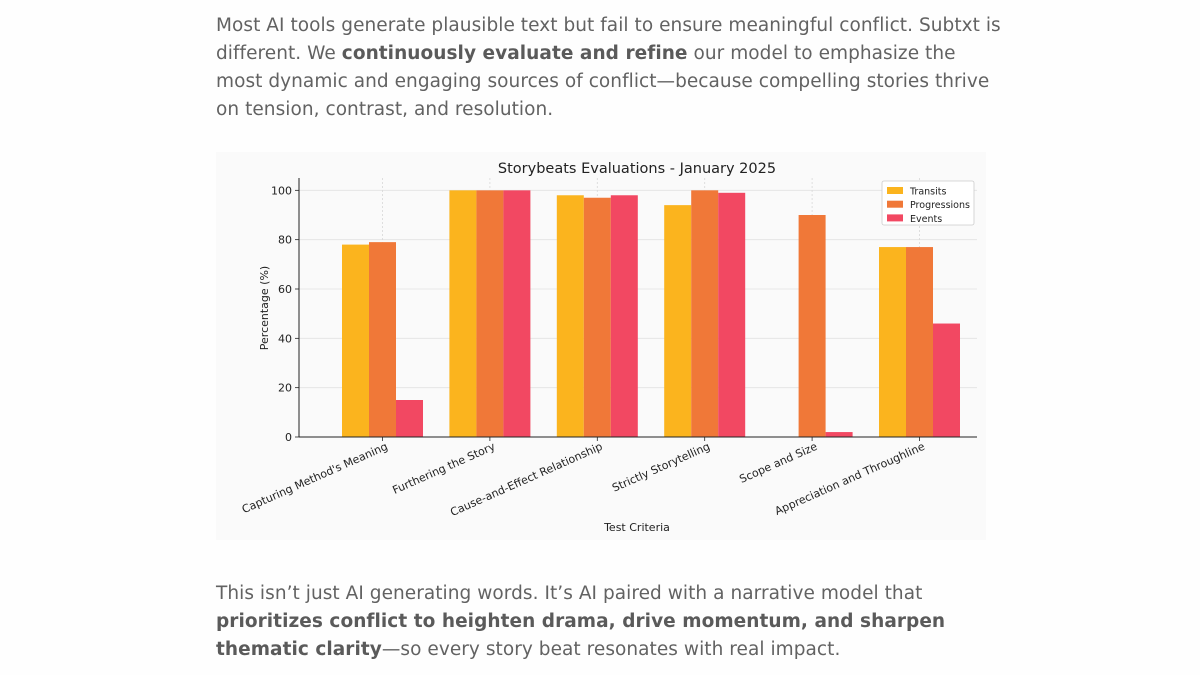  What do you see at coordinates (288, 437) in the screenshot?
I see `y-tick-label: 0` at bounding box center [288, 437].